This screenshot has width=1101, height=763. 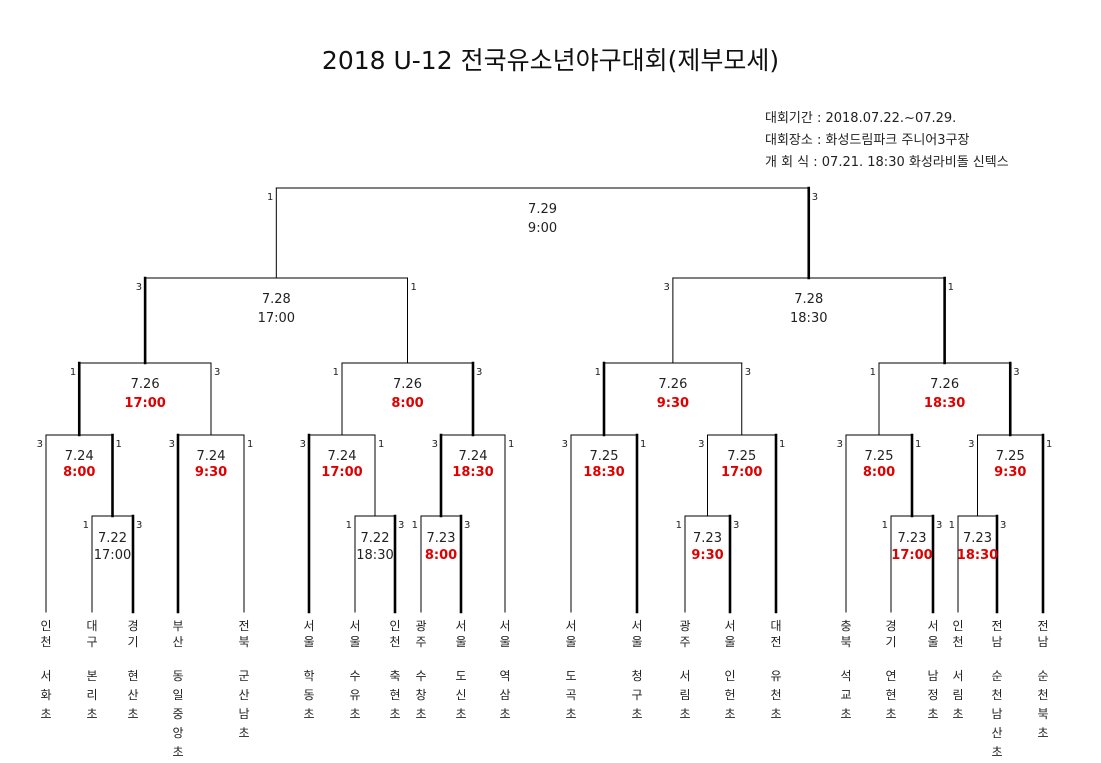 What do you see at coordinates (420, 676) in the screenshot?
I see `team-name: 수` at bounding box center [420, 676].